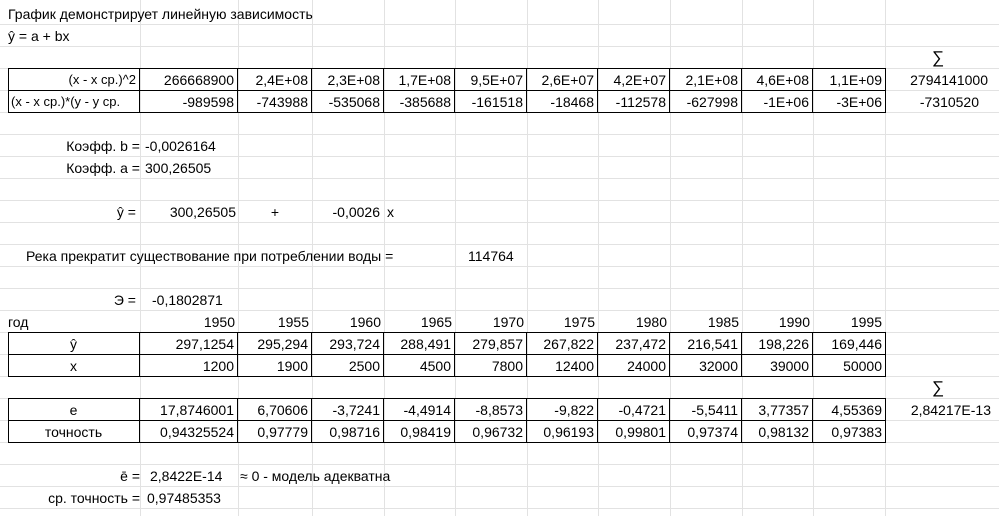 This screenshot has height=516, width=999. What do you see at coordinates (348, 344) in the screenshot?
I see `table-cell: 293,724` at bounding box center [348, 344].